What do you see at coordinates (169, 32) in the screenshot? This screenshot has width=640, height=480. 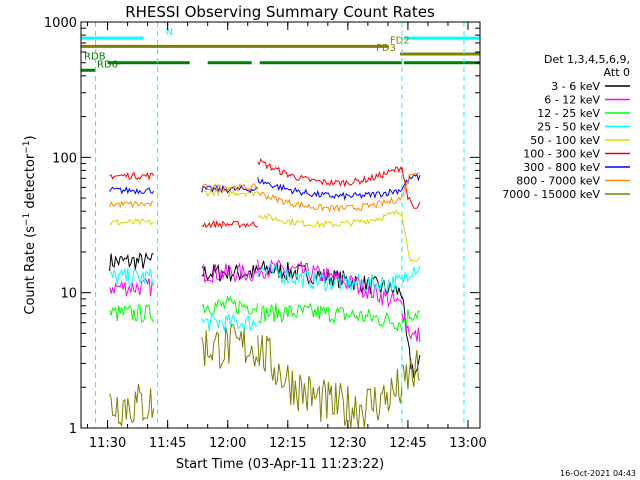 I see `flag-label-n: N` at bounding box center [169, 32].